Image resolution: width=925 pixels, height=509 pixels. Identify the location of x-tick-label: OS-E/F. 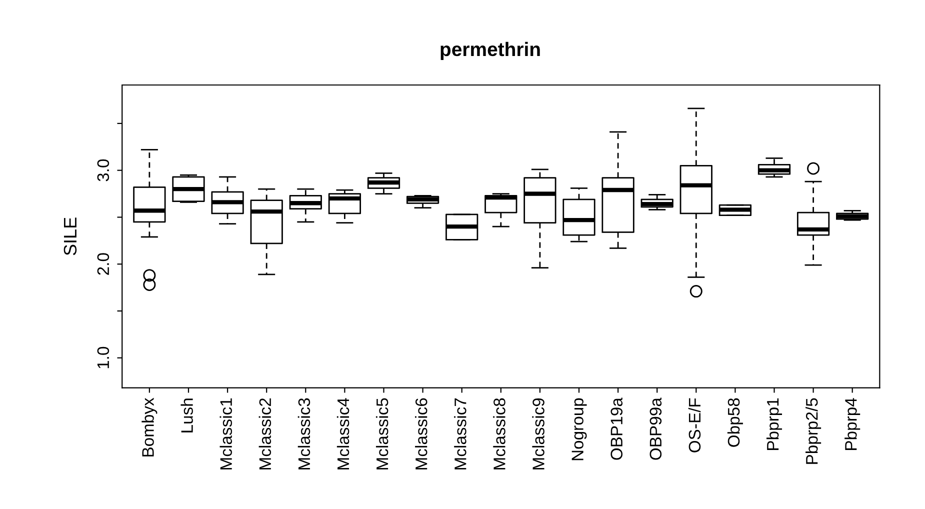
(694, 425).